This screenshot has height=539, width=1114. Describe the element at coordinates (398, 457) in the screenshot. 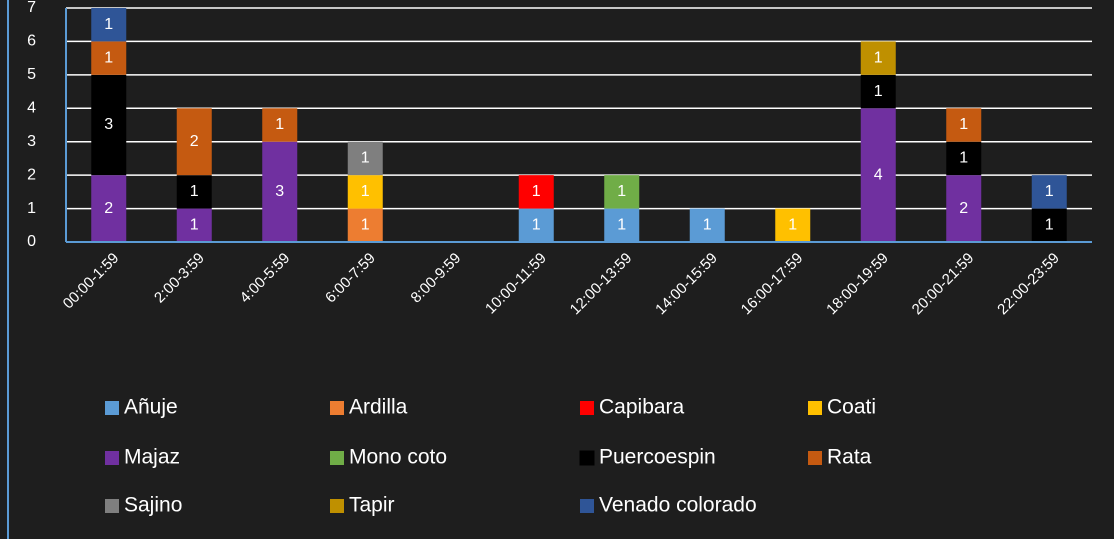

I see `legend-label: Mono coto` at that location.